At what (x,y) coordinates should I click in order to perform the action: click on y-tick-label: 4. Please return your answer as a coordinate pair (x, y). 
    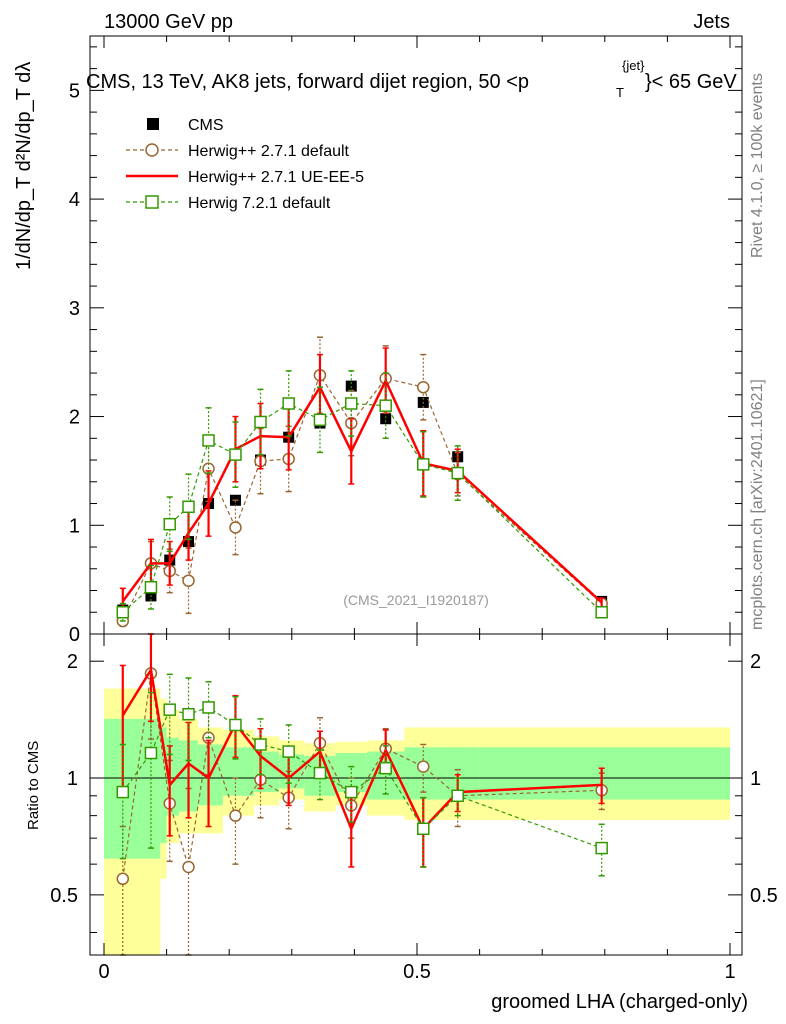
    Looking at the image, I should click on (74, 200).